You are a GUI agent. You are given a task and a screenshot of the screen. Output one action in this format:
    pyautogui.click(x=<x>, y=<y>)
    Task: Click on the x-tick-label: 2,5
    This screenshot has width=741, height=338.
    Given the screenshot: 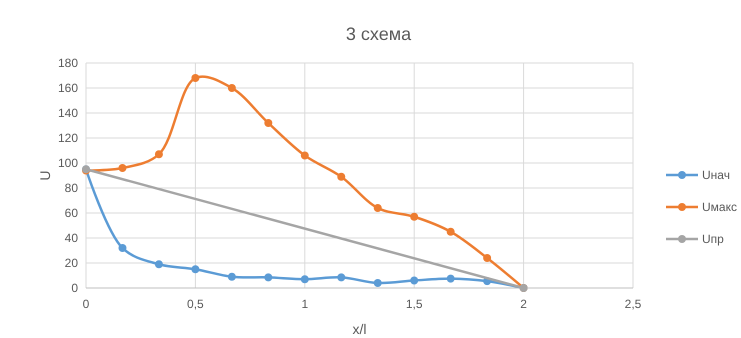 What is the action you would take?
    pyautogui.click(x=633, y=304)
    